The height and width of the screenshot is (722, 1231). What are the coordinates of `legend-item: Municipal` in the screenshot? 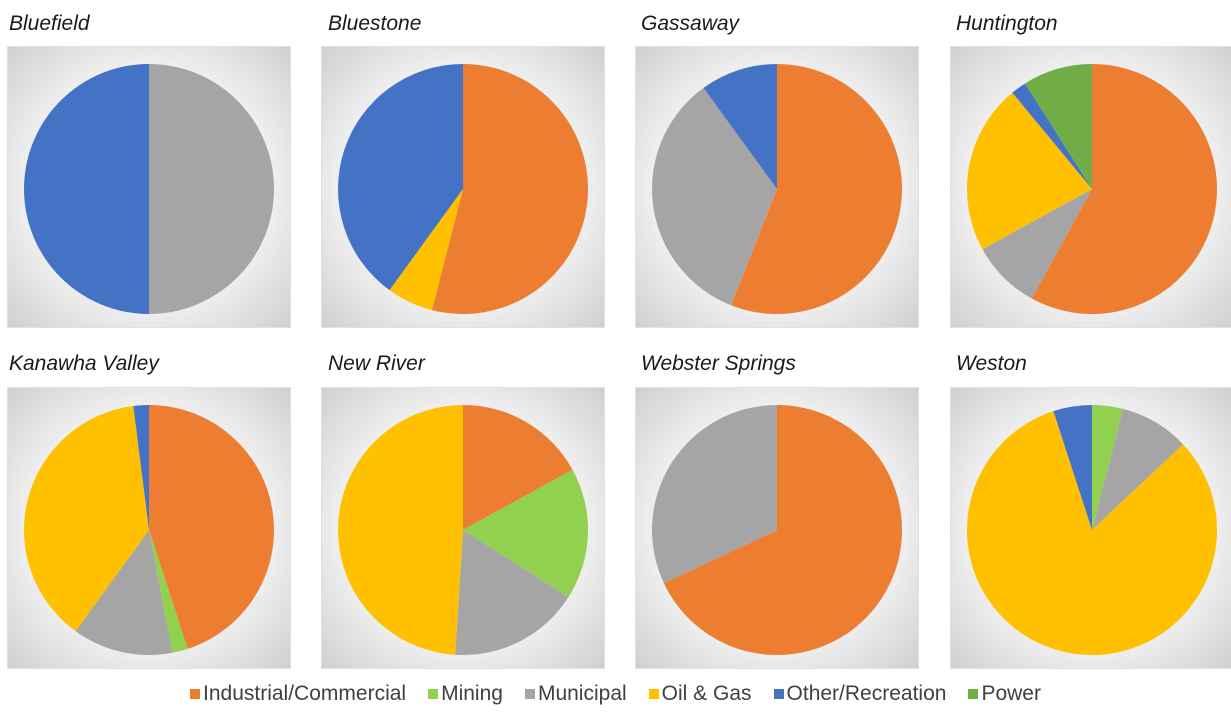 It's located at (575, 694).